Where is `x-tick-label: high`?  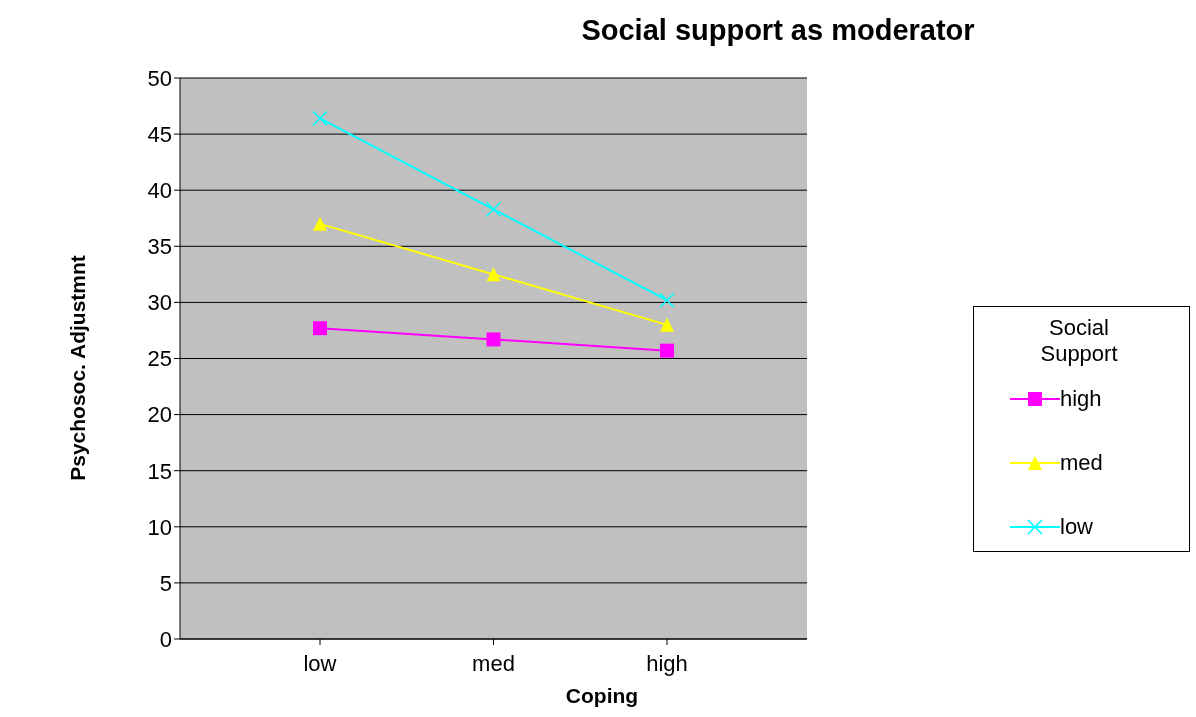 x-tick-label: high is located at coordinates (667, 663).